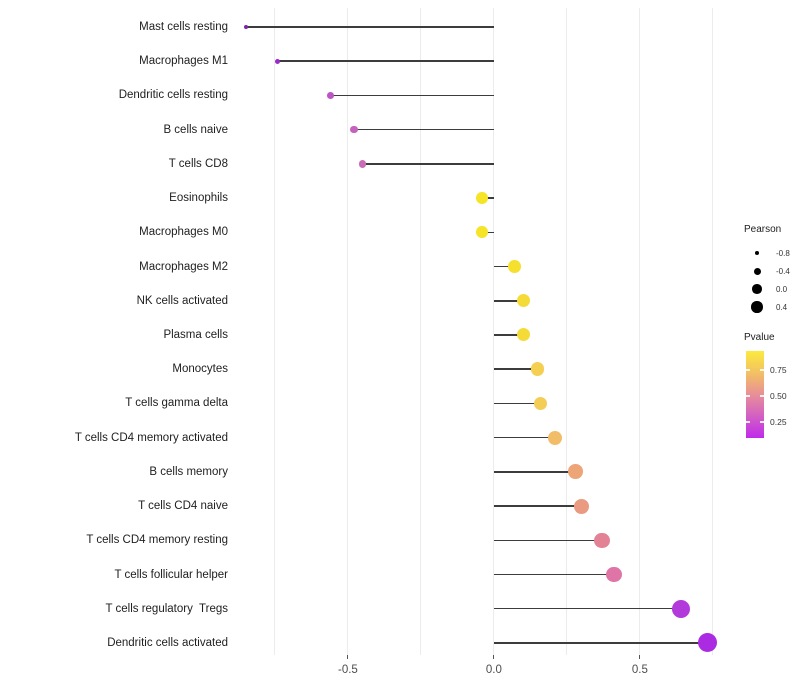  Describe the element at coordinates (183, 61) in the screenshot. I see `y-axis-category-label: Macrophages M1` at that location.